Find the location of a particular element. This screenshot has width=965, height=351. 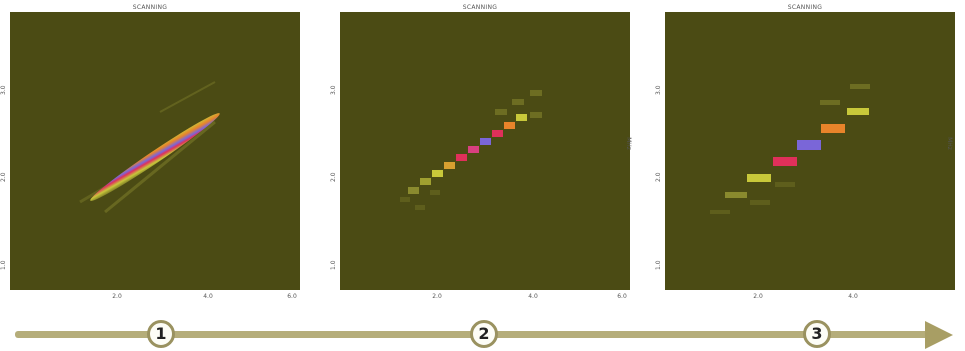

spectrogram-3-graphic is located at coordinates (790, 149).